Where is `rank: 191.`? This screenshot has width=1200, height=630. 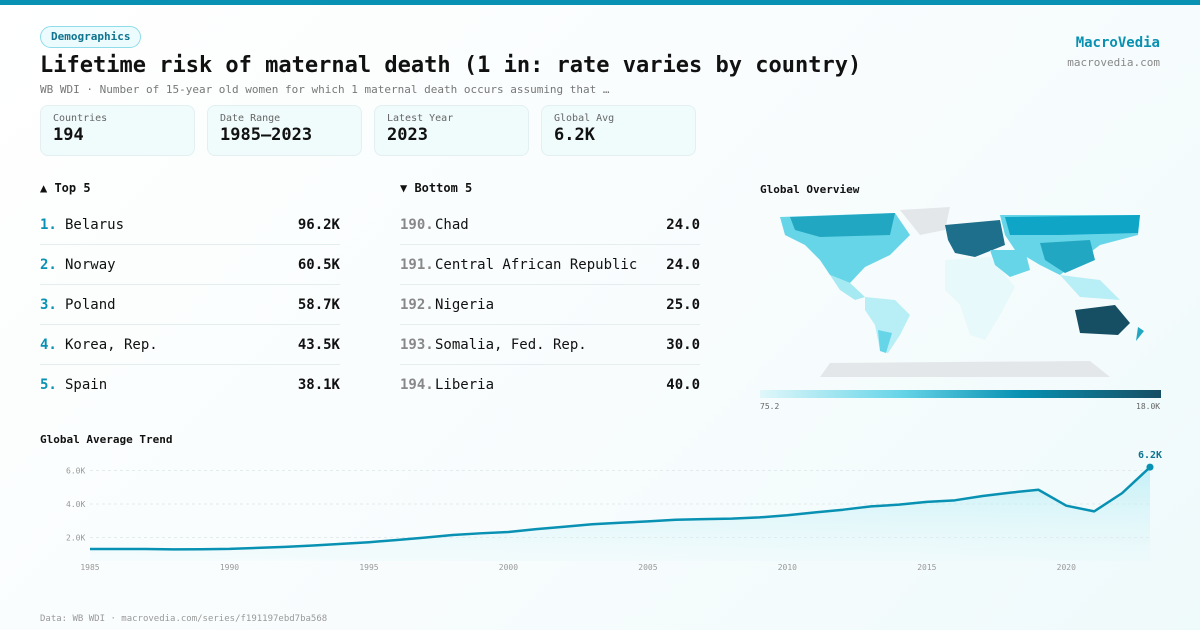
rank: 191. is located at coordinates (417, 264).